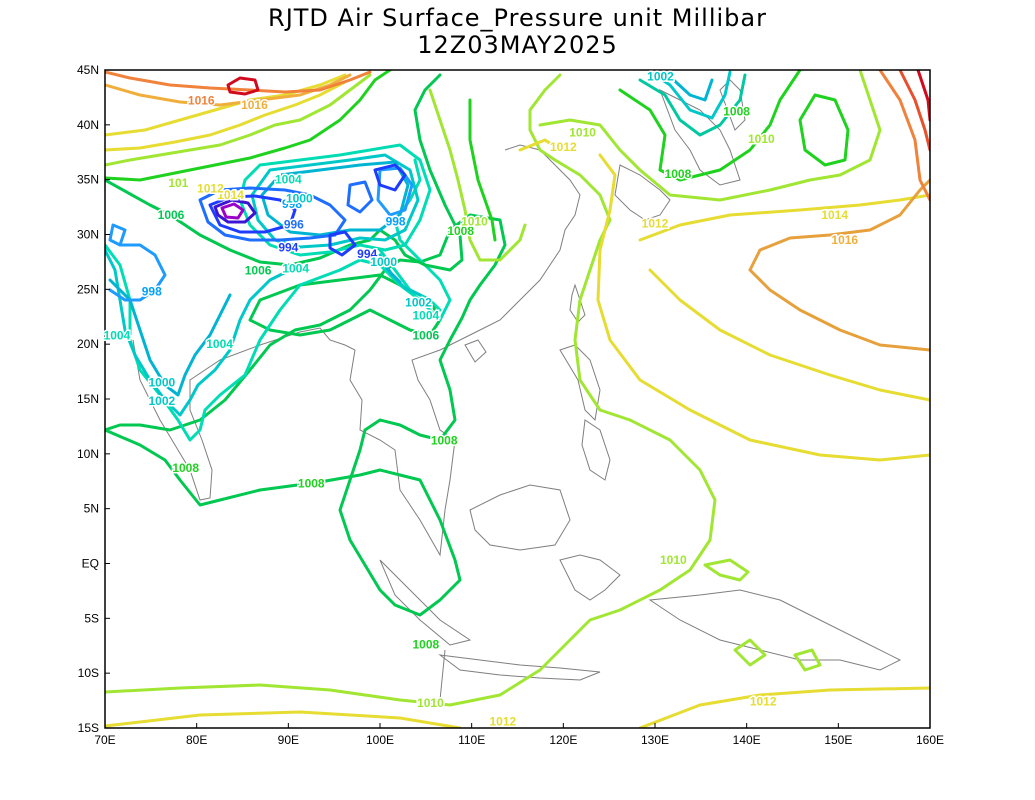 This screenshot has width=1035, height=800. What do you see at coordinates (88, 70) in the screenshot?
I see `y-tick-label: 45N` at bounding box center [88, 70].